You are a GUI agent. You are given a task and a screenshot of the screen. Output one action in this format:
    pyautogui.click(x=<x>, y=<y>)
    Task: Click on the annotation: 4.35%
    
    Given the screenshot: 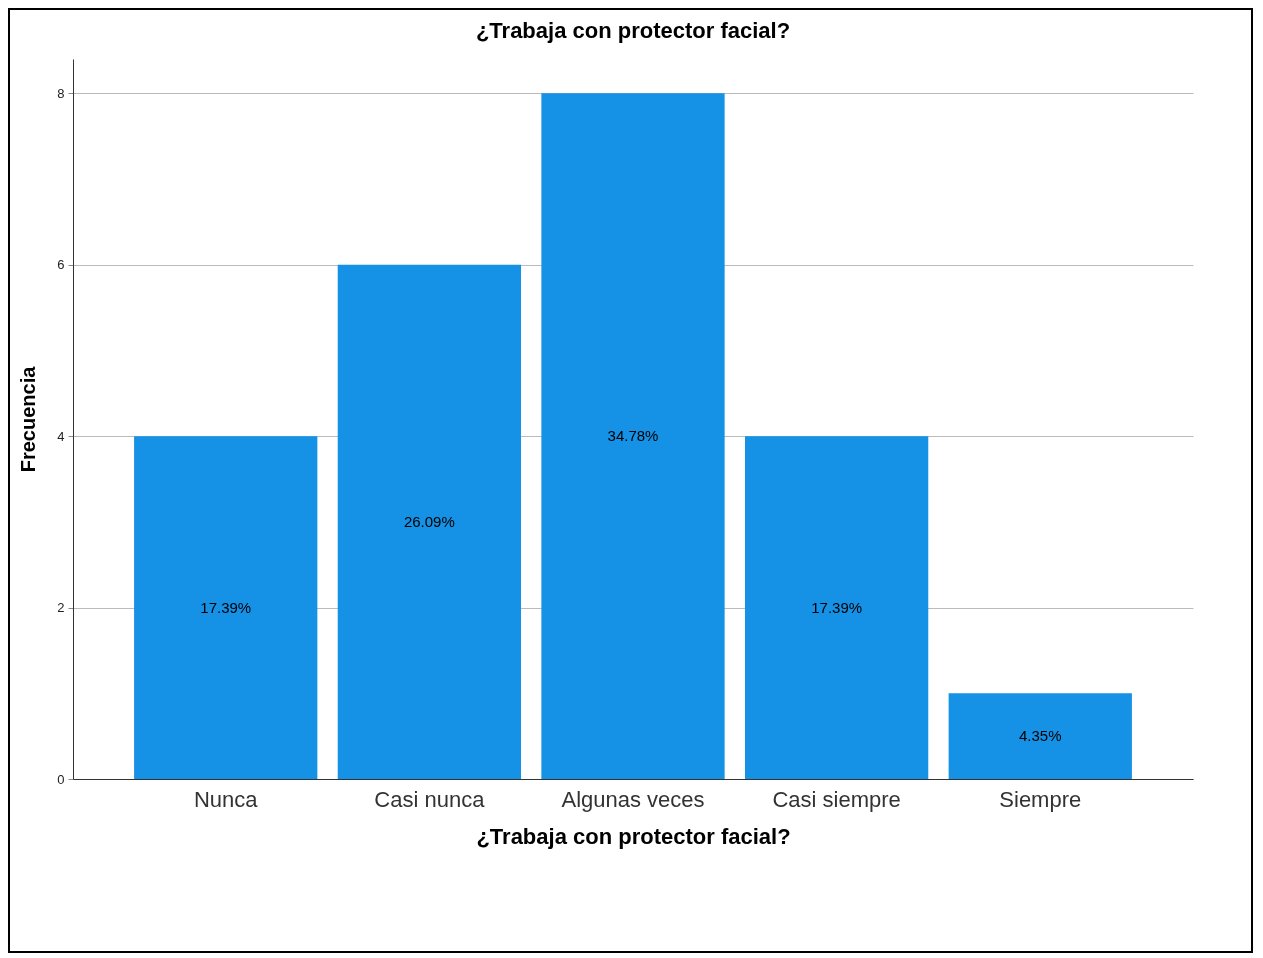 What is the action you would take?
    pyautogui.click(x=1040, y=736)
    